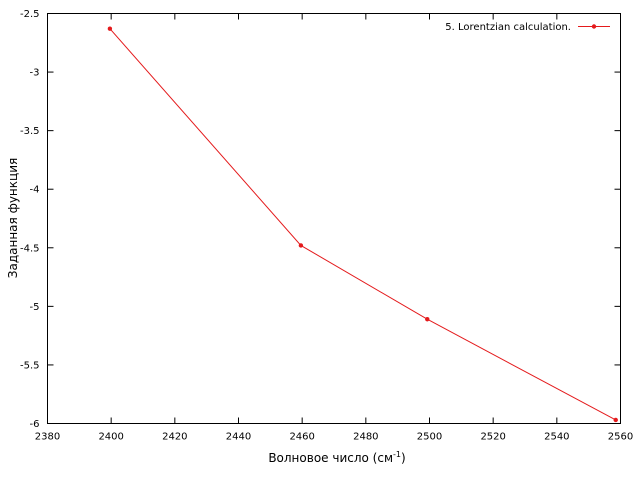 This screenshot has height=480, width=640. What do you see at coordinates (508, 27) in the screenshot?
I see `legend-label: 5. Lorentzian calculation.` at bounding box center [508, 27].